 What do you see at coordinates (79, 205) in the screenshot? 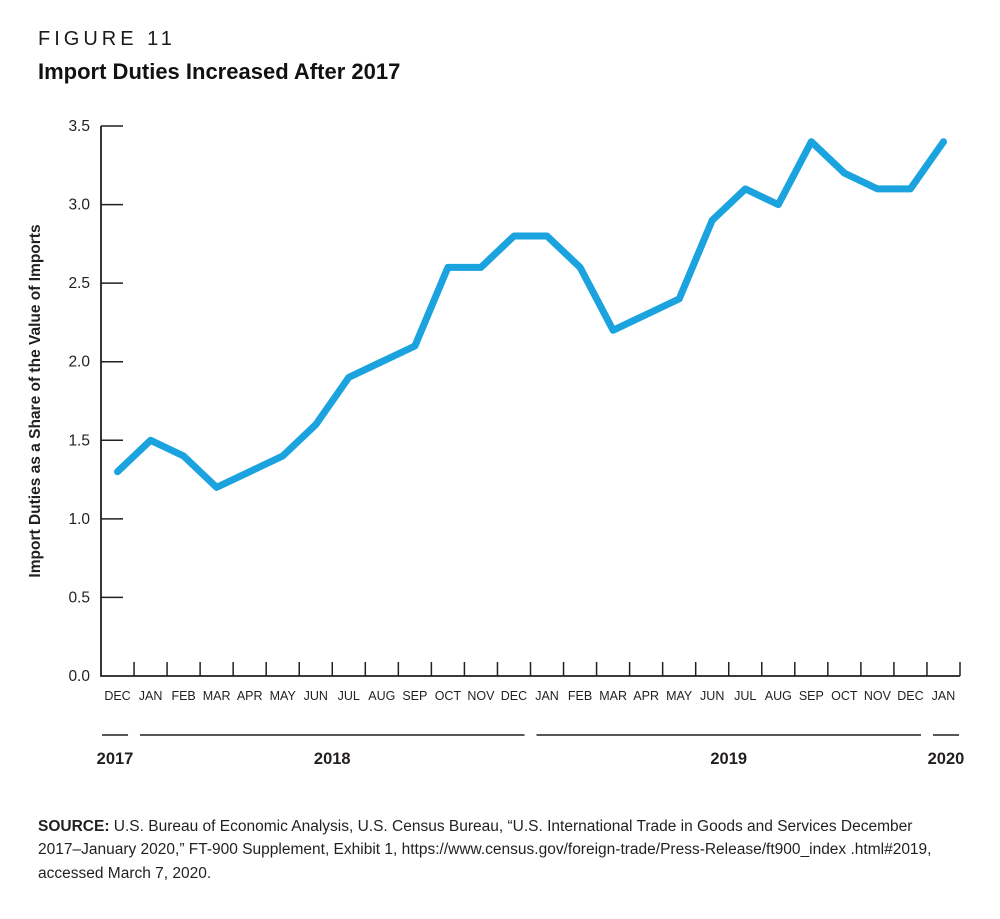
I see `y-axis-tick-label: 3.0` at bounding box center [79, 205].